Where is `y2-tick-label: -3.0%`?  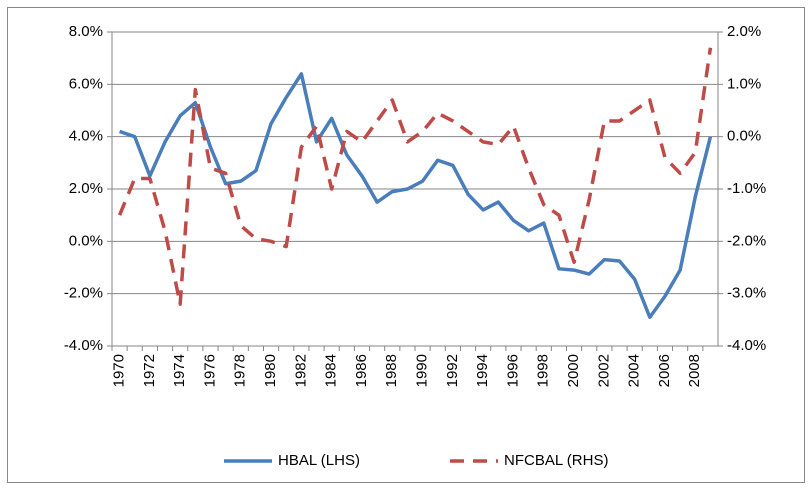 y2-tick-label: -3.0% is located at coordinates (746, 293).